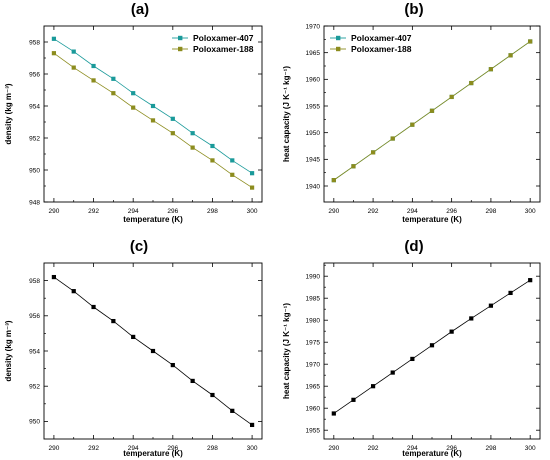  What do you see at coordinates (413, 9) in the screenshot?
I see `panel-title: (b)` at bounding box center [413, 9].